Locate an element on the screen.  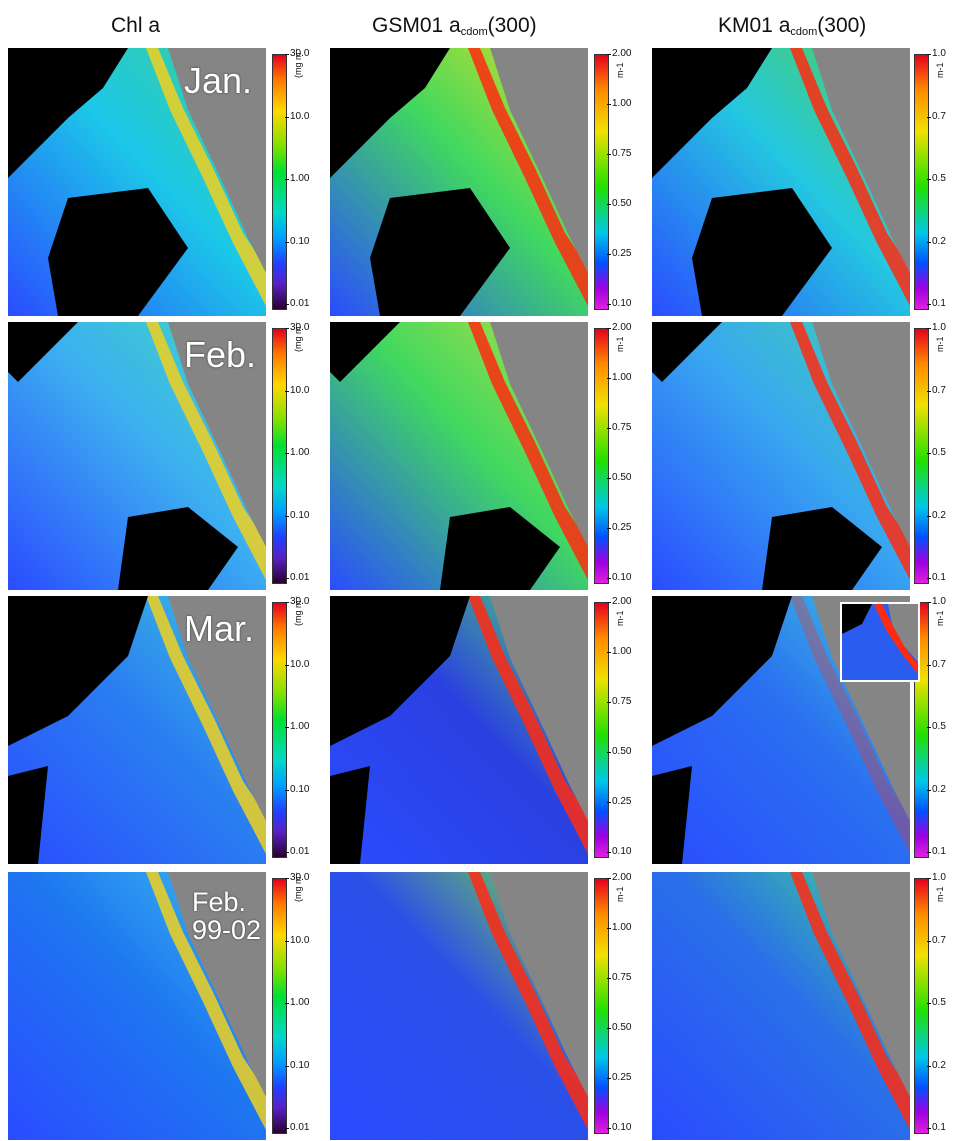
column-title-base: GSM01 a is located at coordinates (416, 25).